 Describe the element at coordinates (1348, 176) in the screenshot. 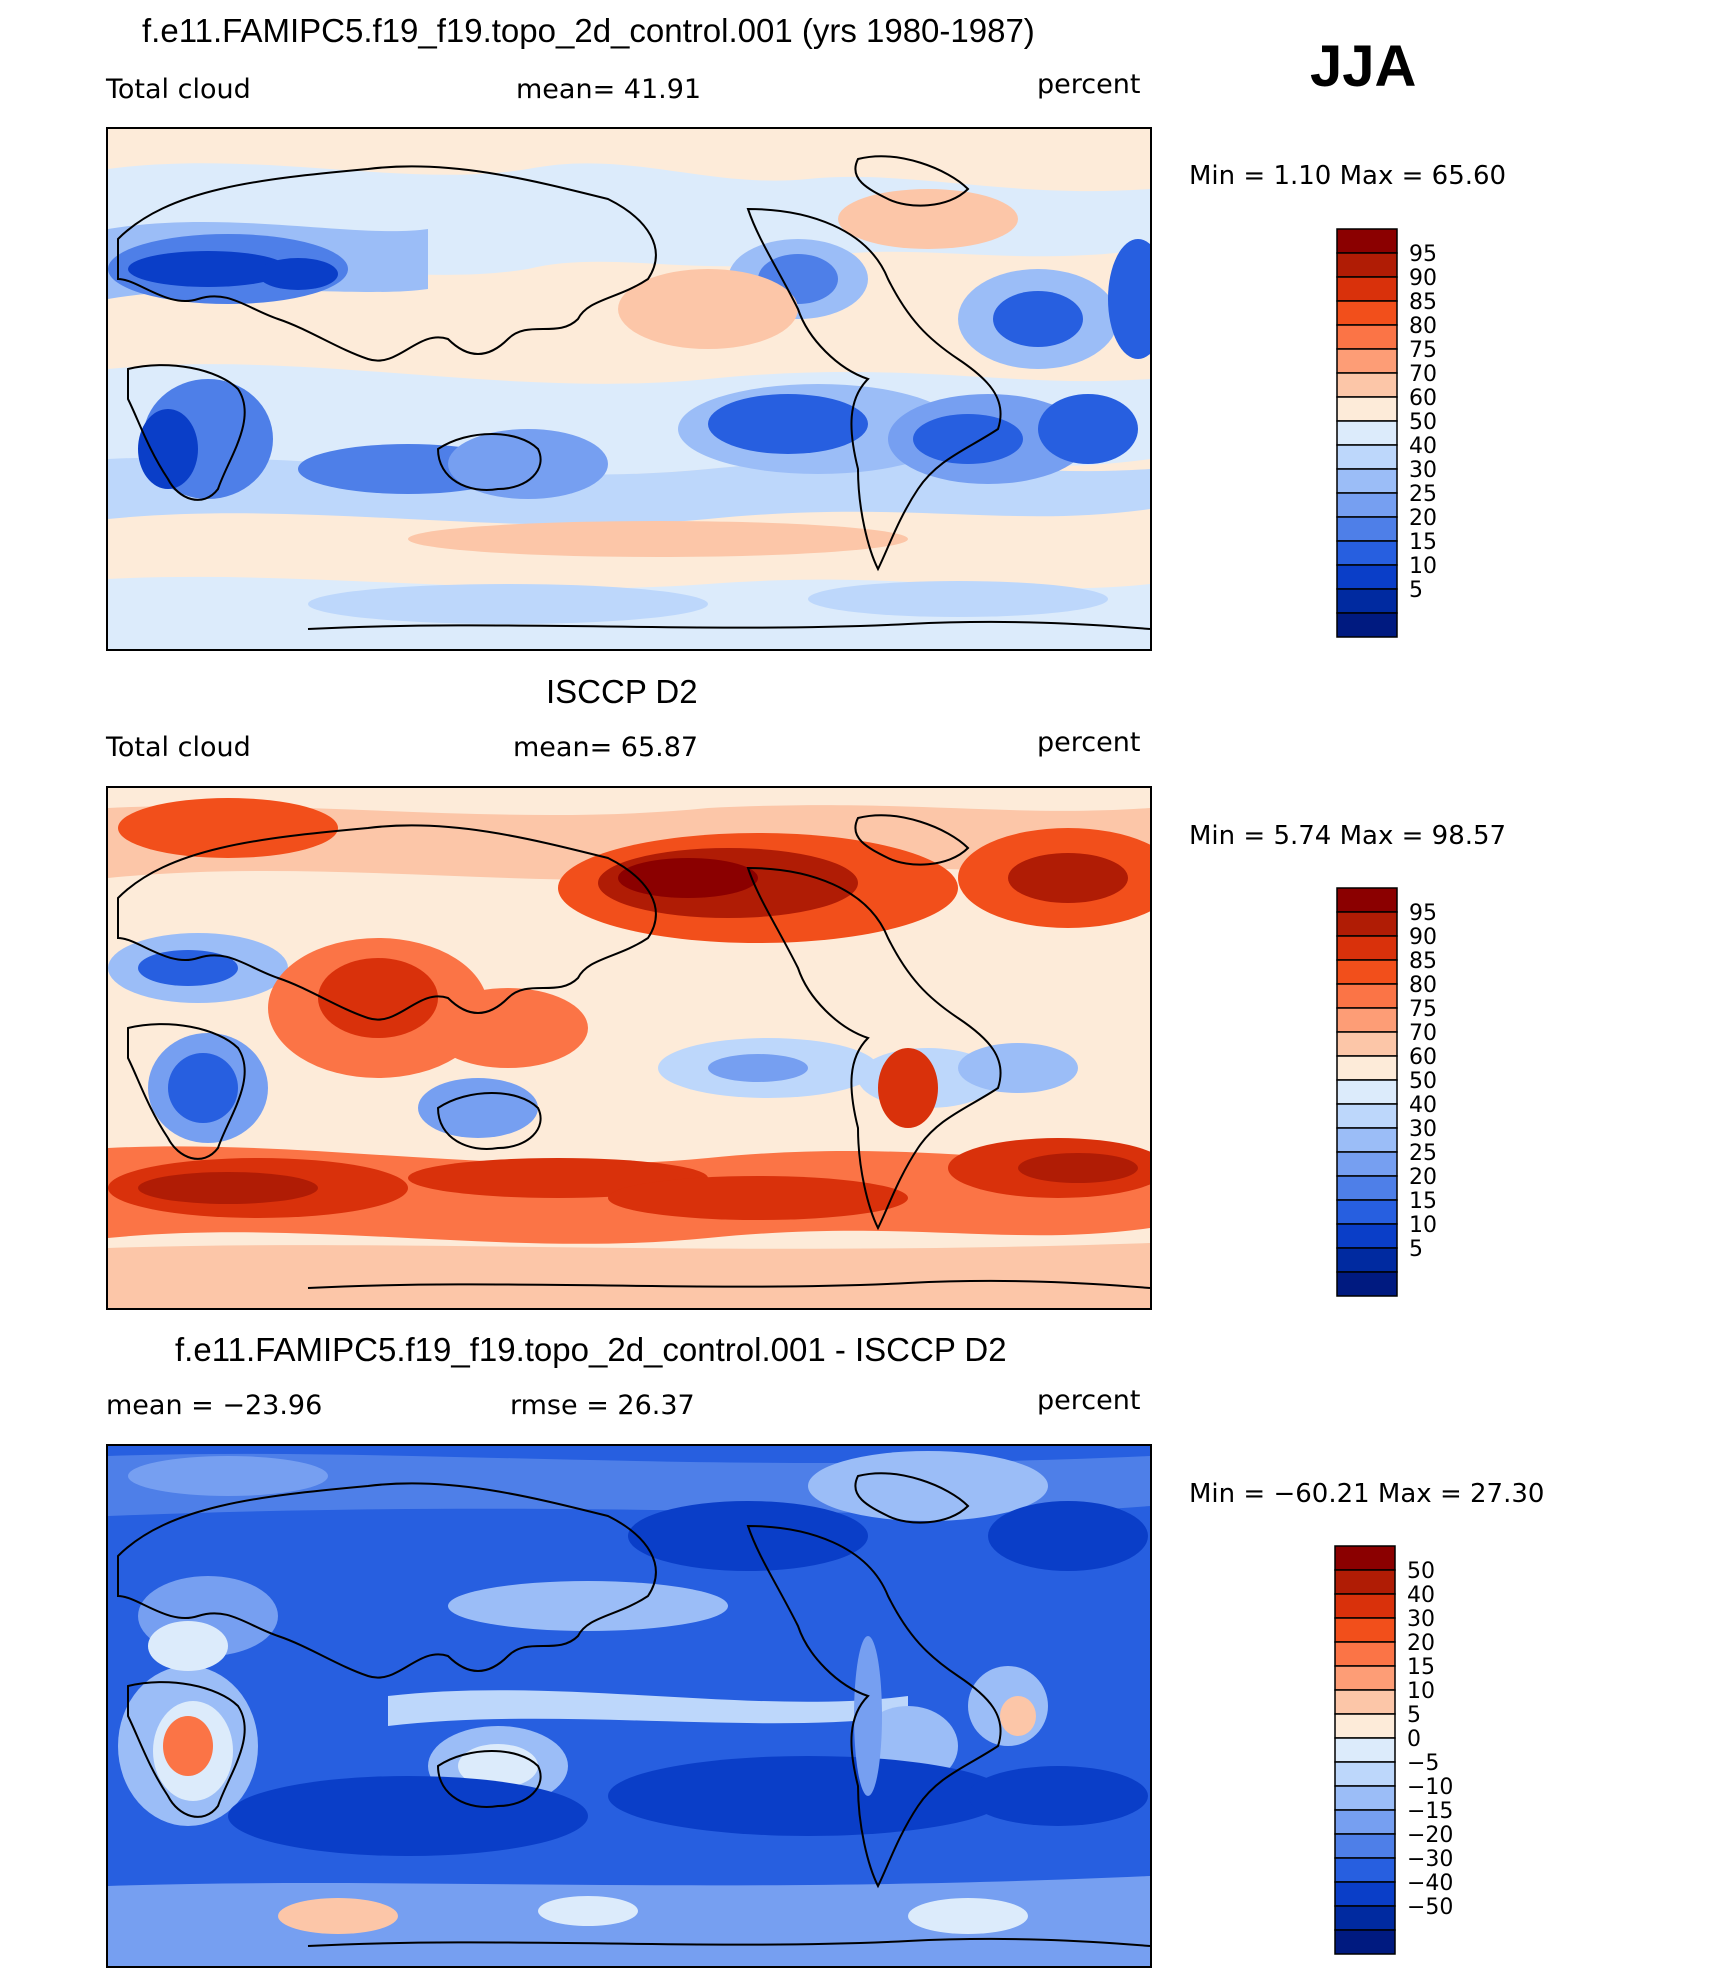

I see `panel1-minmax: Min = 1.10 Max = 65.60` at that location.